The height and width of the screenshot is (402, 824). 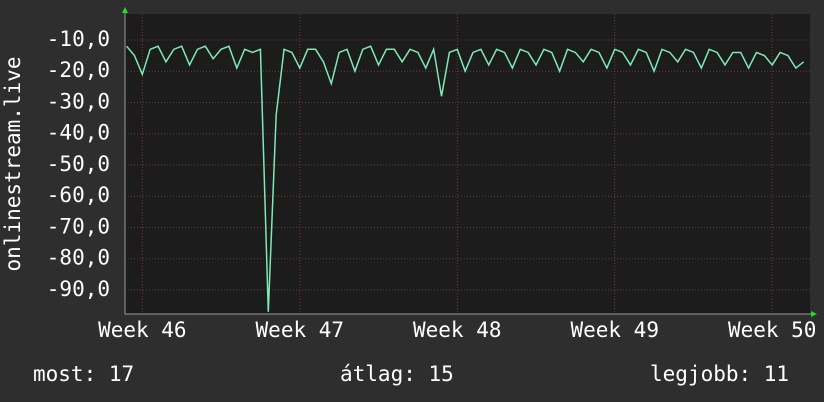 I want to click on stat-label: most:, so click(x=64, y=374).